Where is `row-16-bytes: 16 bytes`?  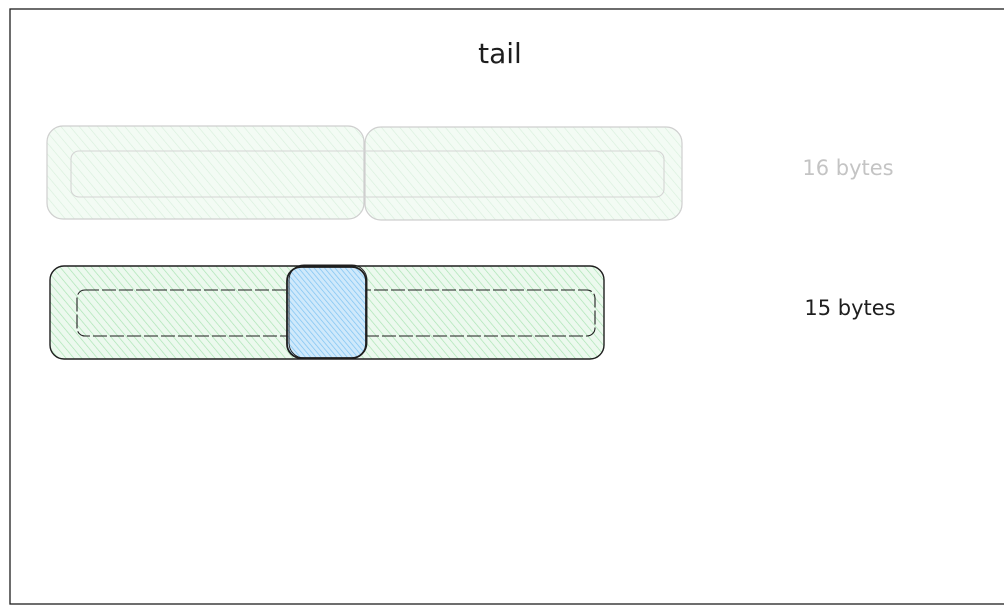
row-16-bytes: 16 bytes is located at coordinates (470, 173).